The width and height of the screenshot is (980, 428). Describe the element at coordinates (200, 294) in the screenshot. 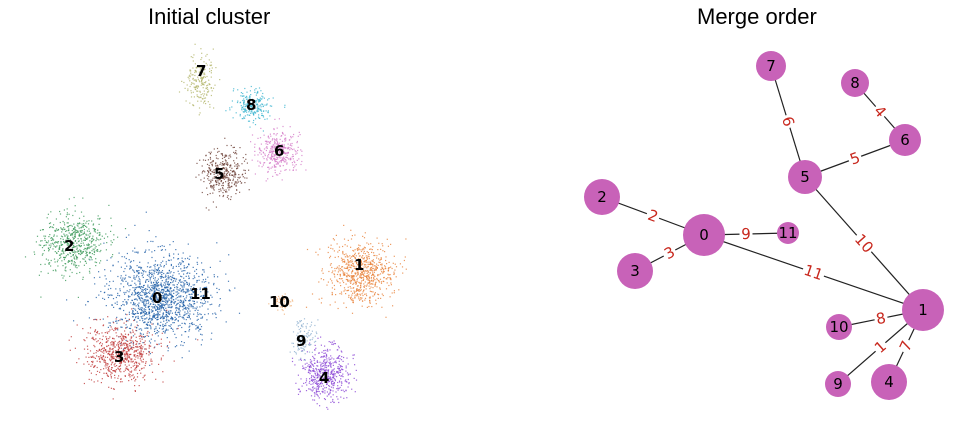

I see `cluster-label-11: 11` at that location.